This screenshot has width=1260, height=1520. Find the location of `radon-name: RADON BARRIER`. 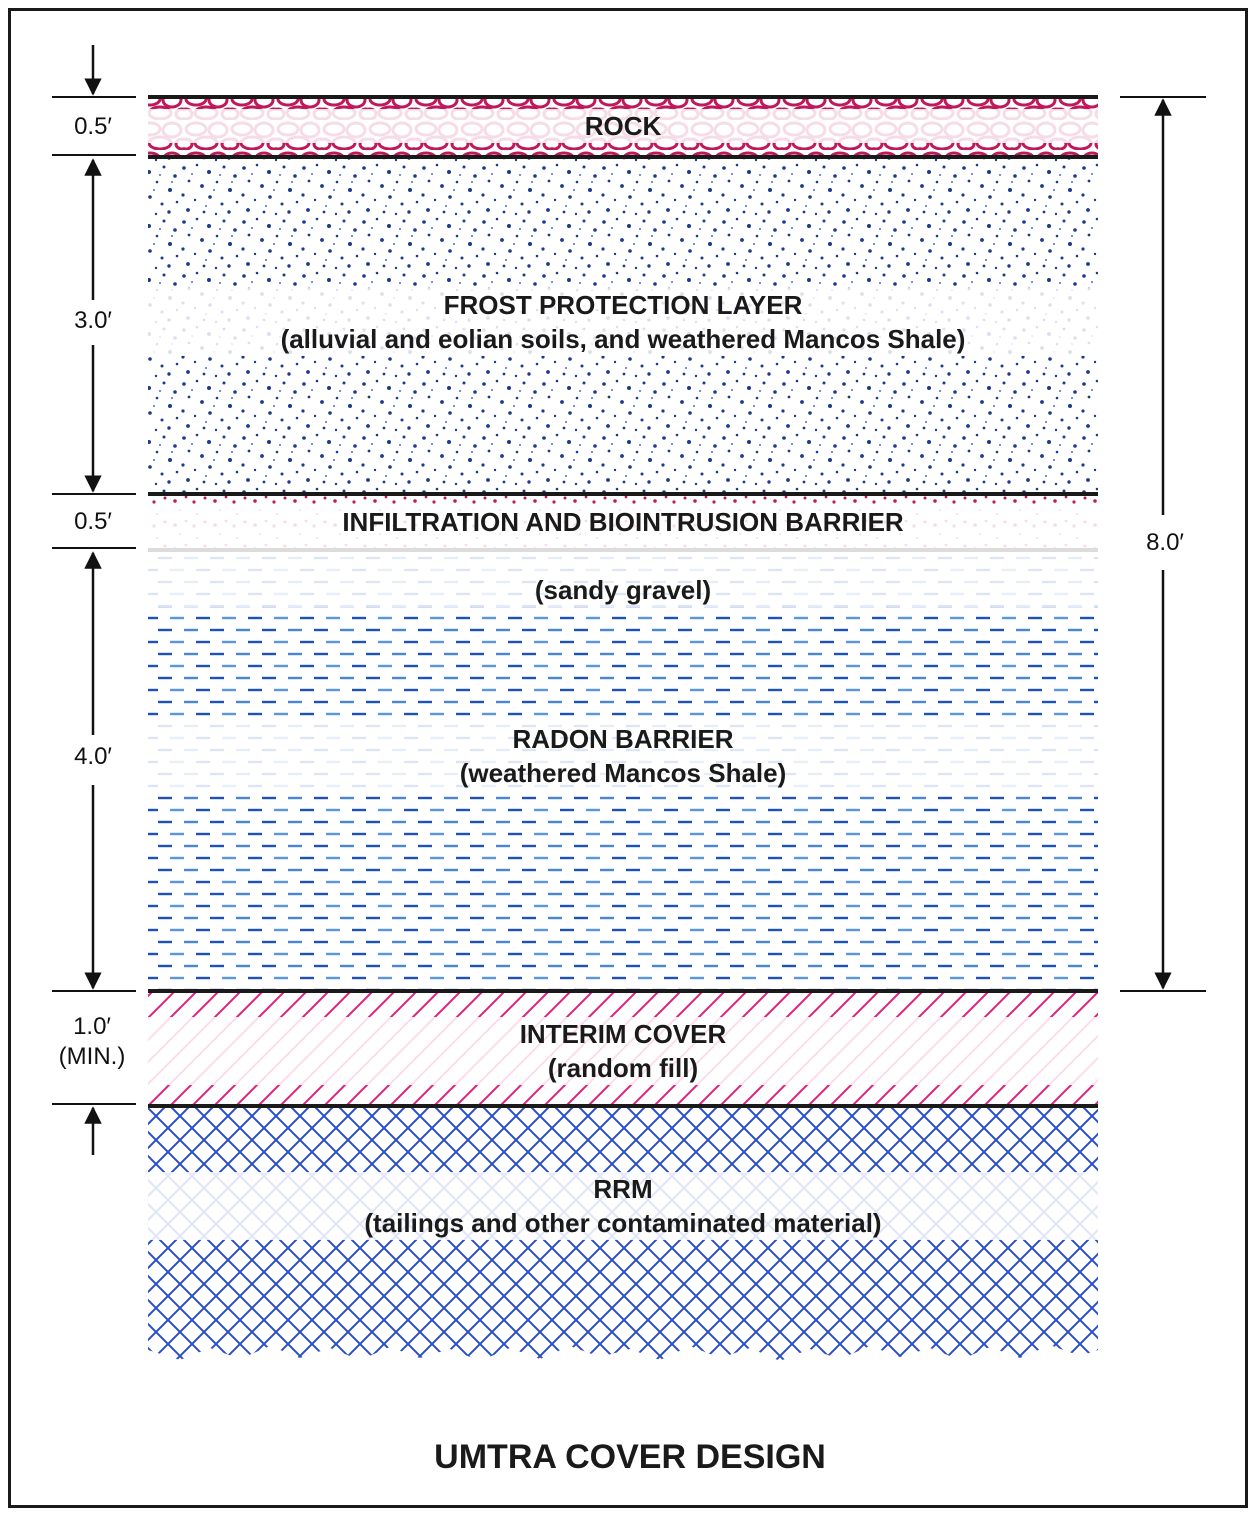

radon-name: RADON BARRIER is located at coordinates (623, 739).